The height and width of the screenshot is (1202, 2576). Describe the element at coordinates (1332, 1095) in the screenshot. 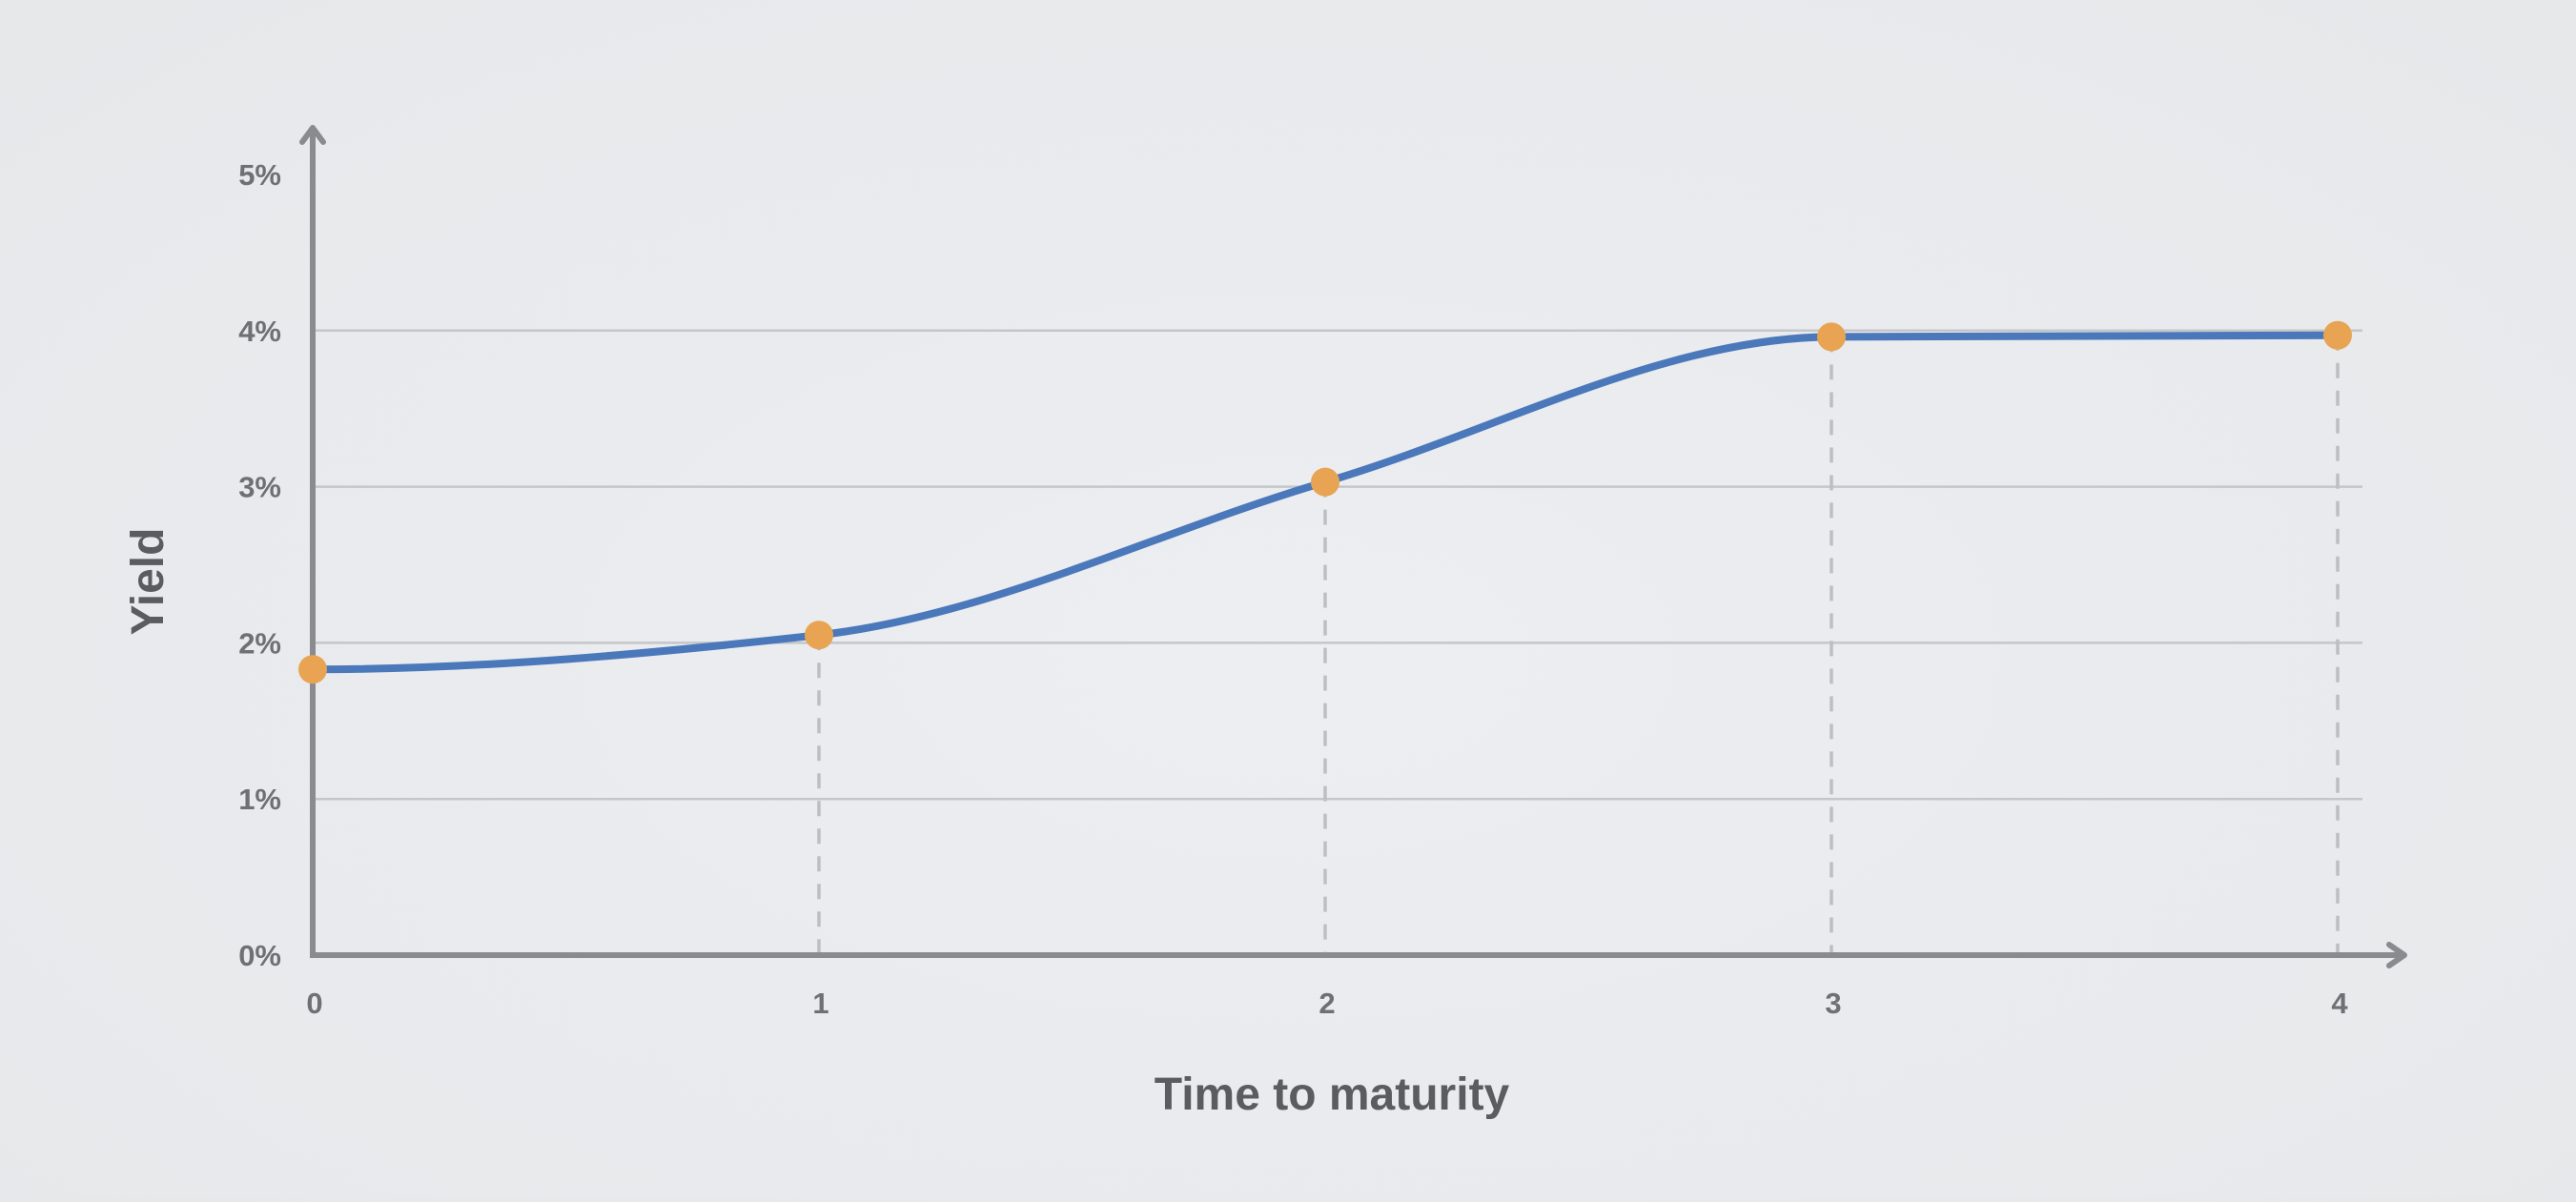

I see `x-axis-title: Time to maturity` at that location.